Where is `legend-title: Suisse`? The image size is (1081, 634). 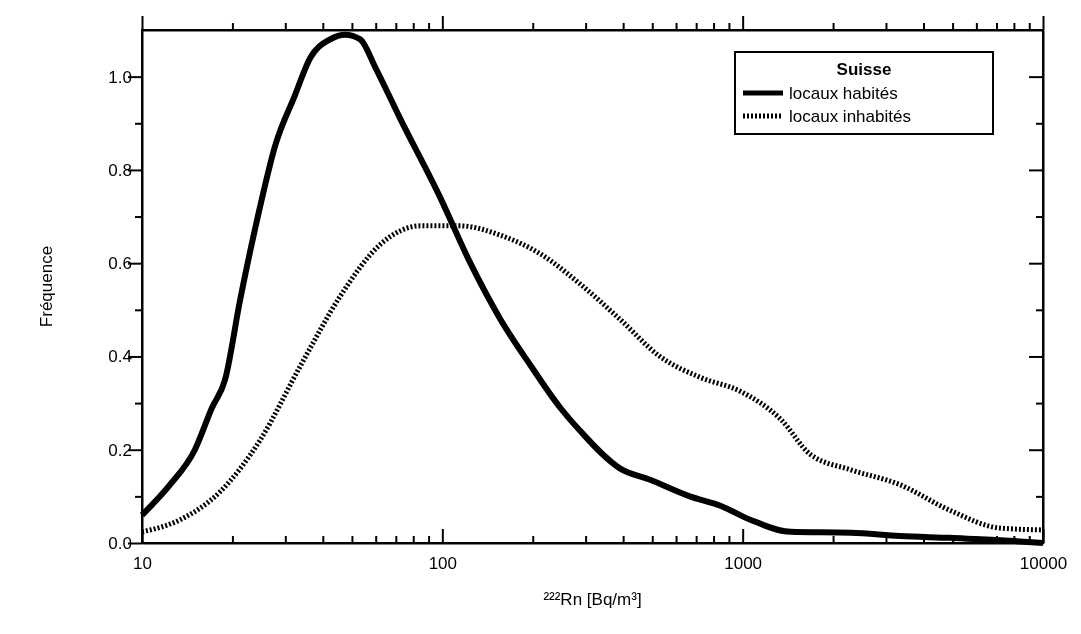
legend-title: Suisse is located at coordinates (864, 69).